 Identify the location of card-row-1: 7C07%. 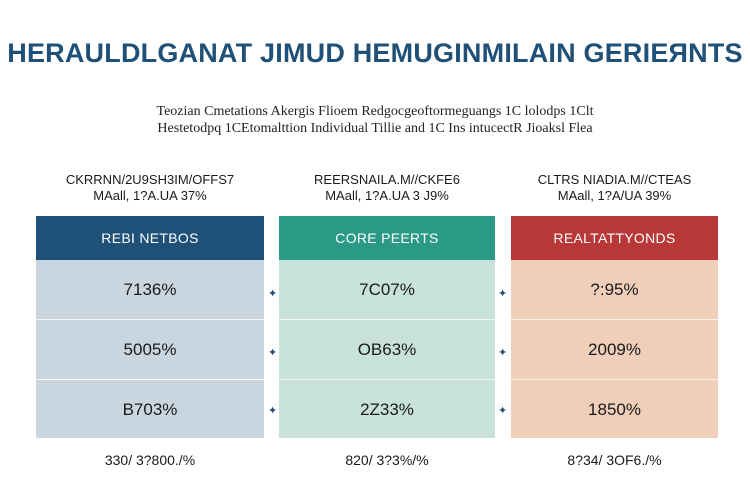
(387, 290).